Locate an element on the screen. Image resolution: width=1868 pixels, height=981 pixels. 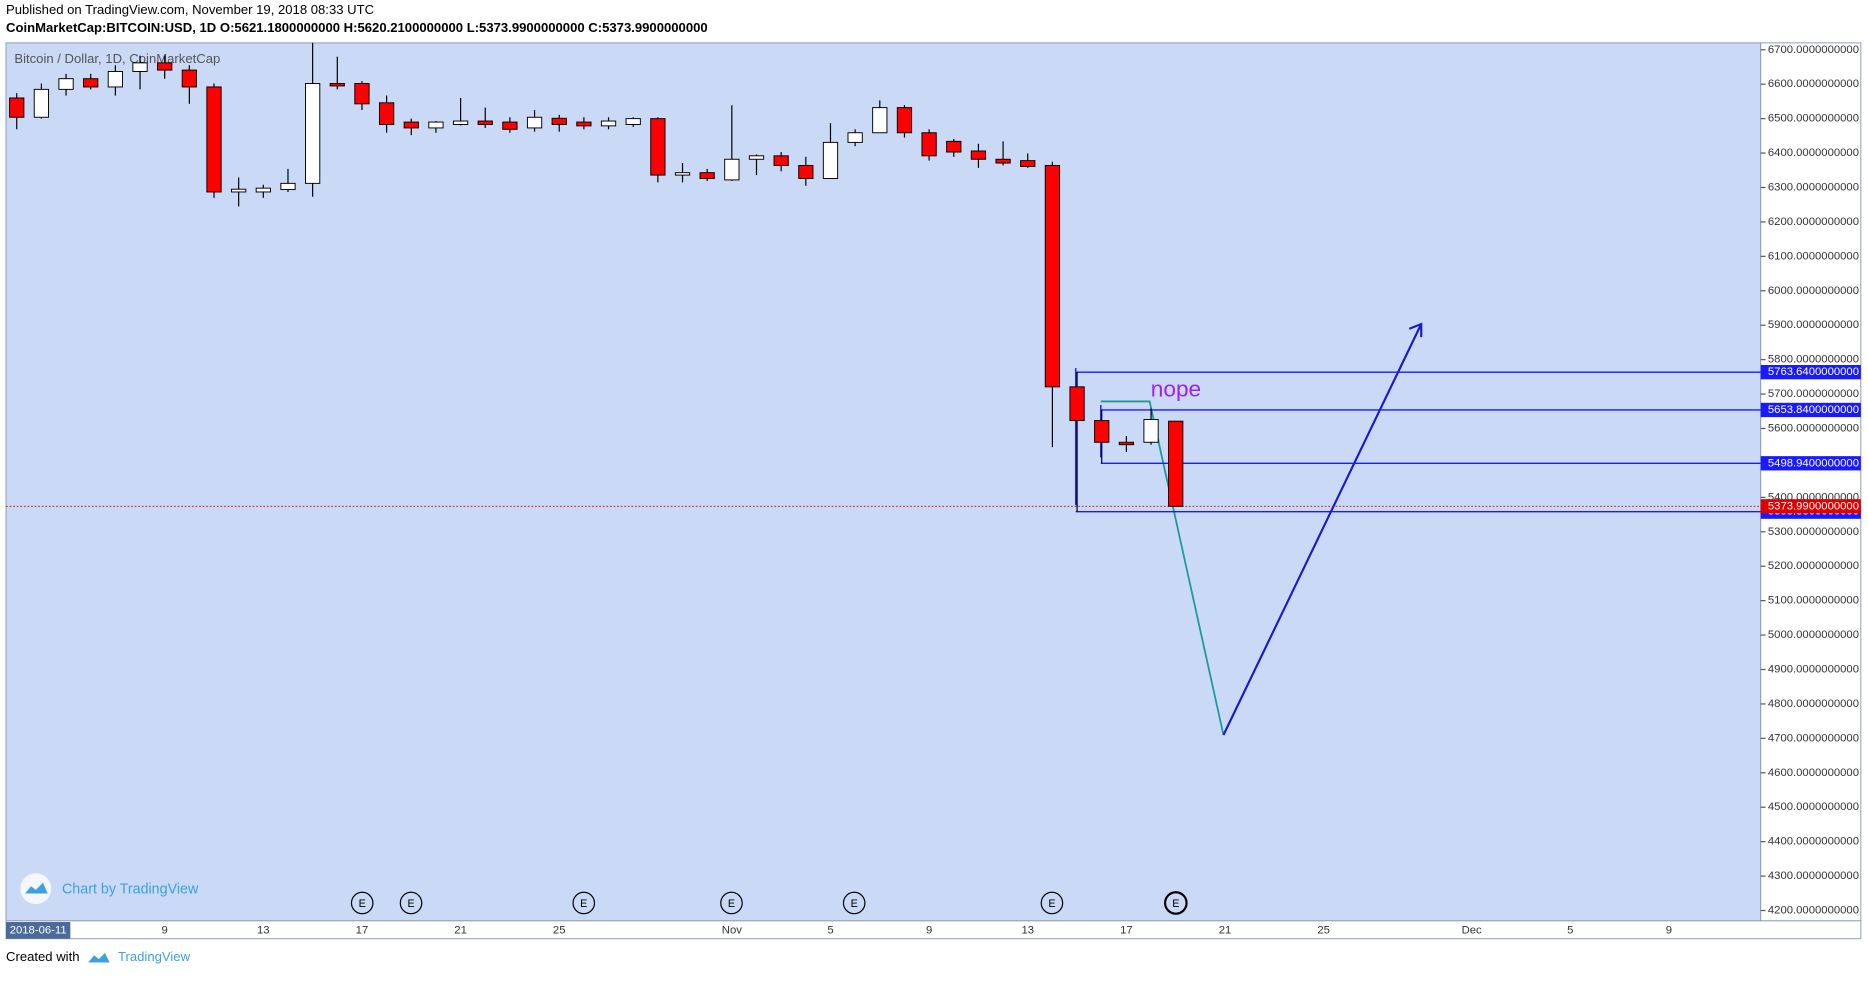
chart-title: Bitcoin / Dollar, 1D, CoinMarketCap is located at coordinates (117, 58).